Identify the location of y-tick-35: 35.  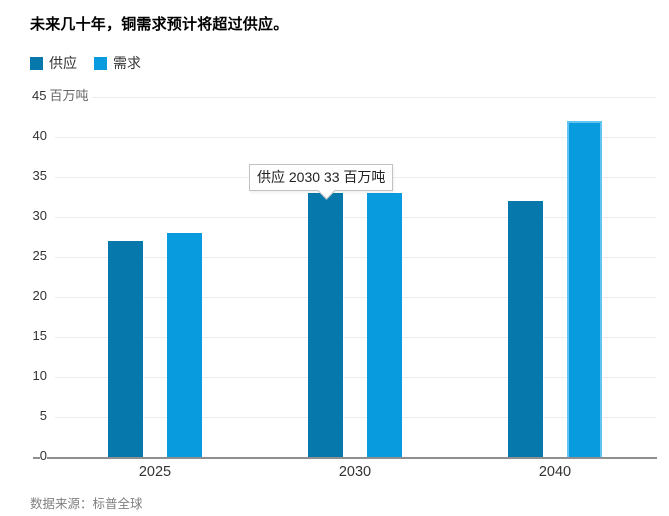
(39, 176).